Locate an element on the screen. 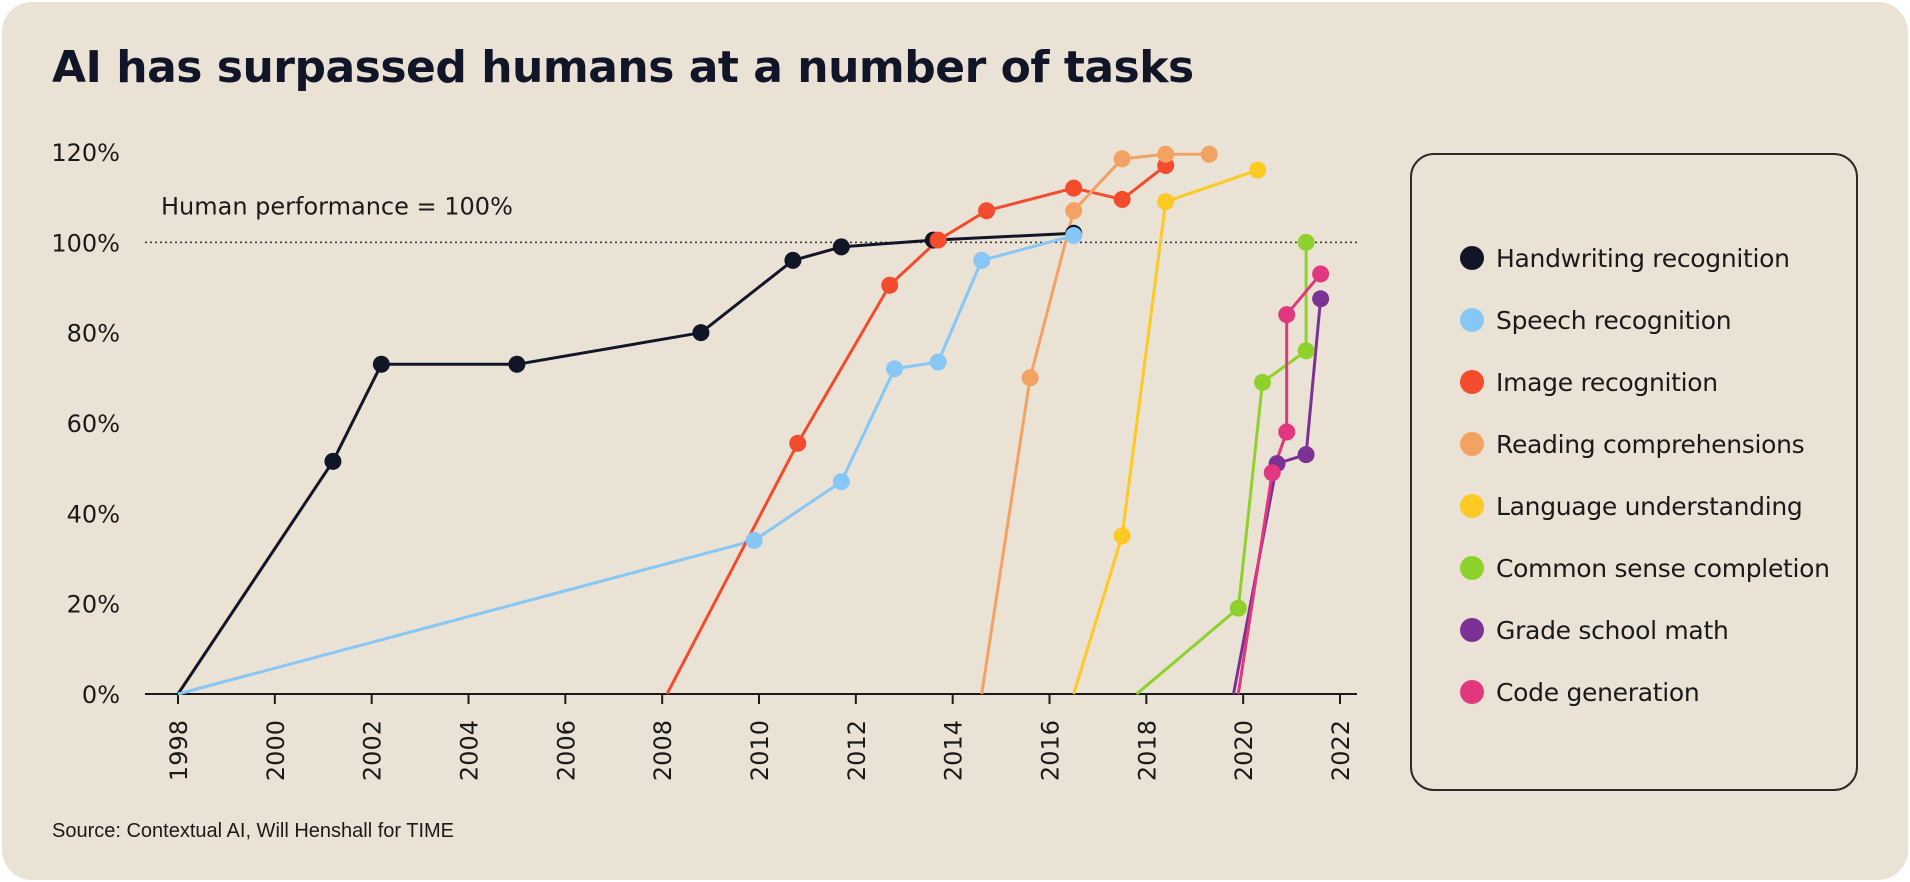  legend-item: Speech recognition is located at coordinates (1596, 320).